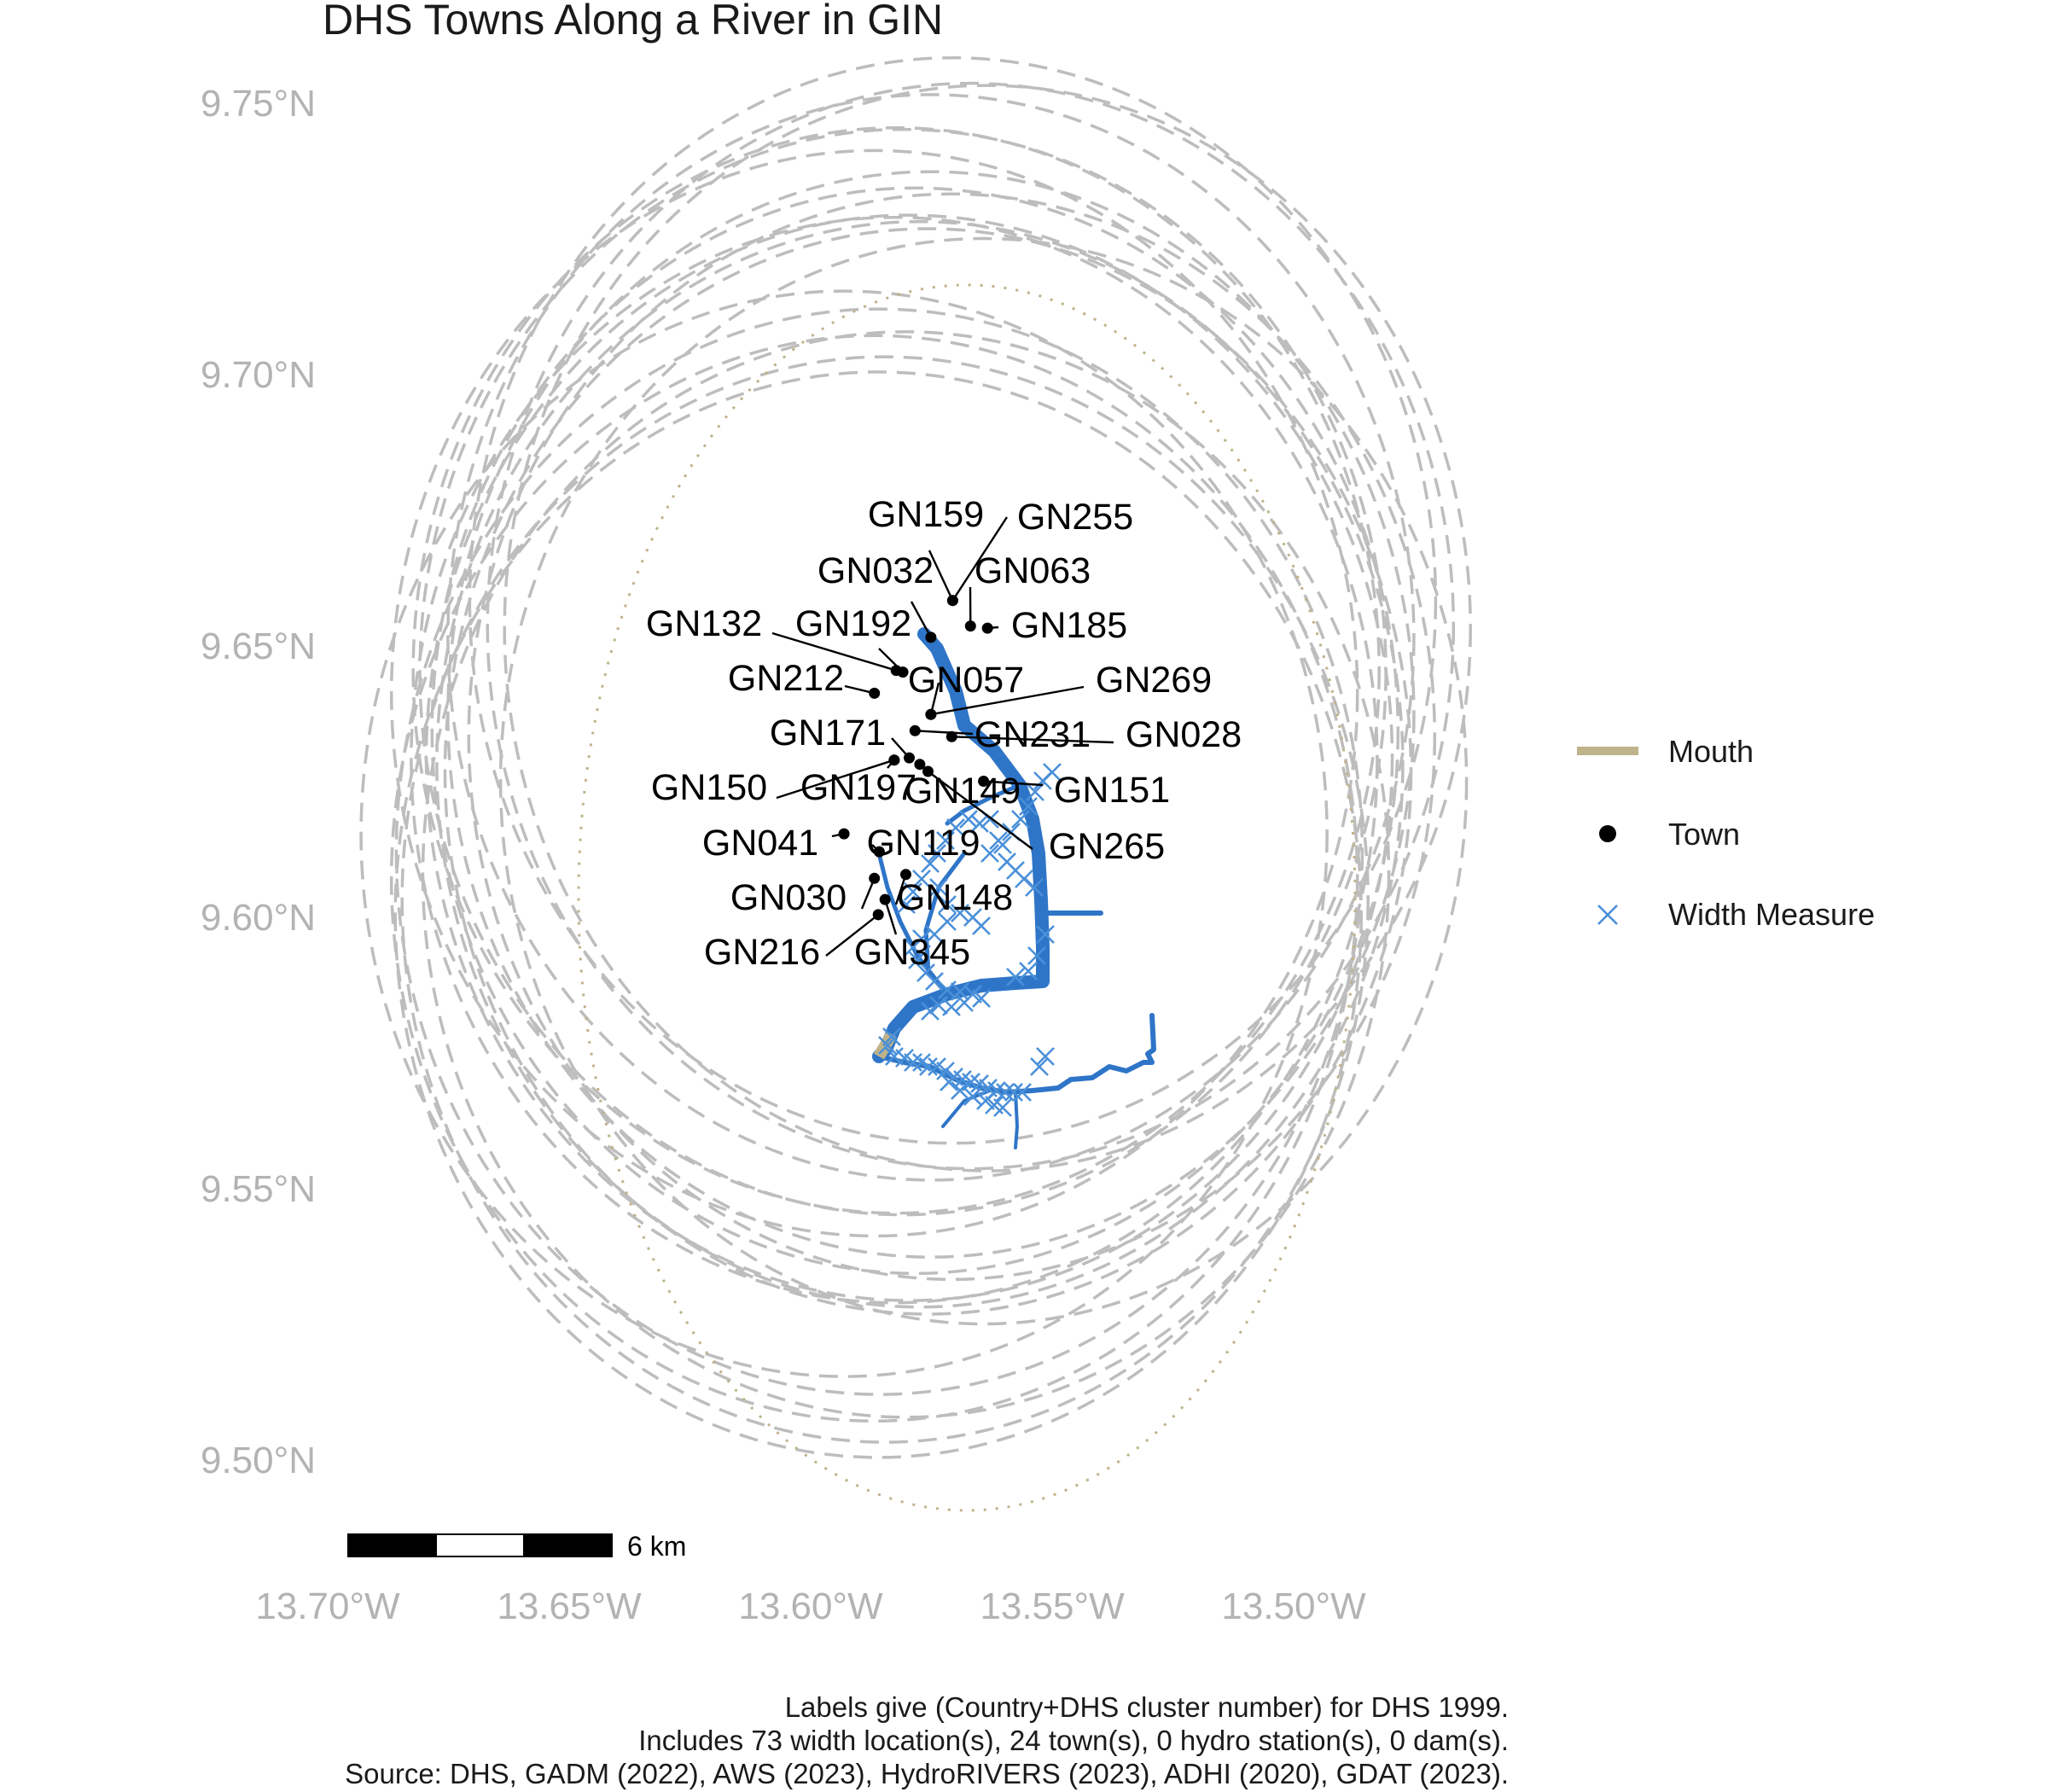 The width and height of the screenshot is (2048, 1792). I want to click on town-label: GN032, so click(875, 570).